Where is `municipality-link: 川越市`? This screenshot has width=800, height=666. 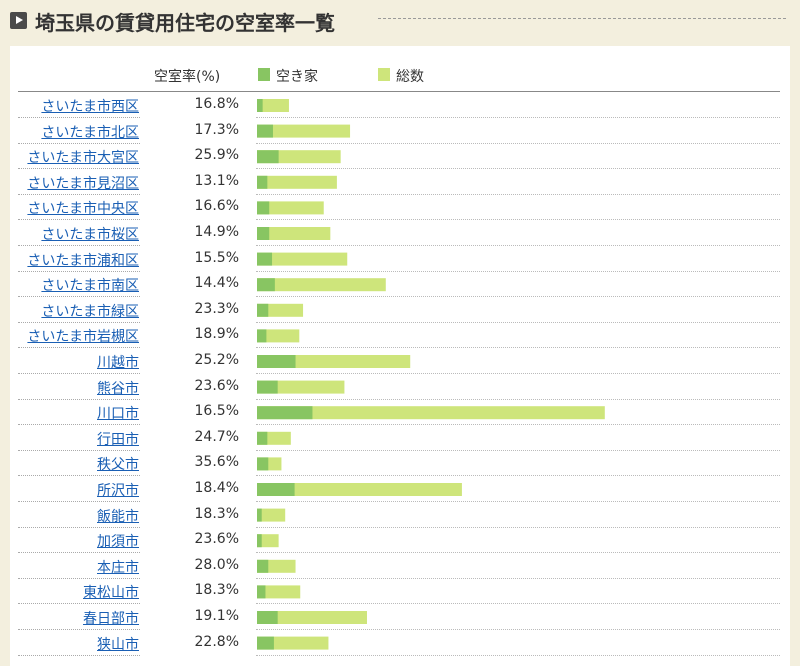 municipality-link: 川越市 is located at coordinates (118, 363).